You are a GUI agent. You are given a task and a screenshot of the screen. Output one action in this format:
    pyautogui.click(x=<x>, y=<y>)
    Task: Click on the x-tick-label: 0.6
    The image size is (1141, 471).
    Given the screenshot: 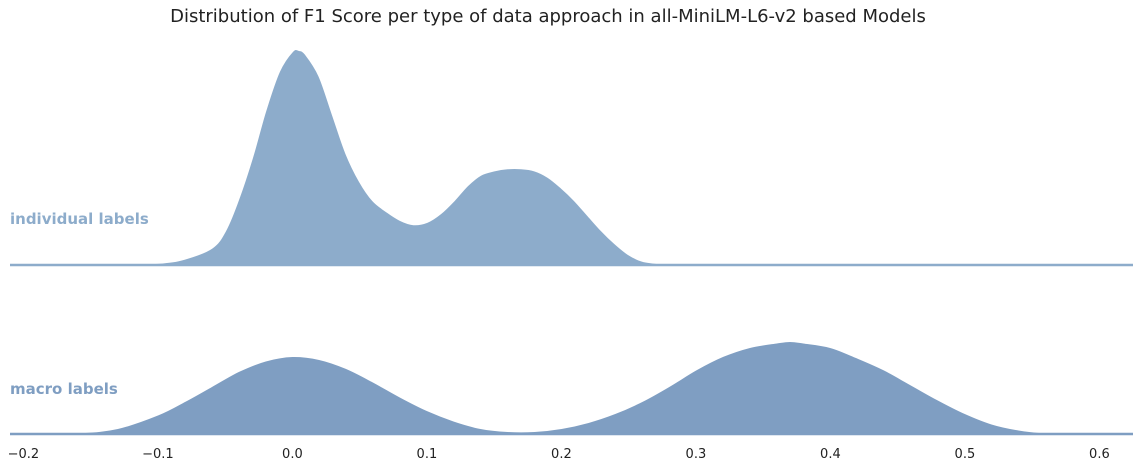 What is the action you would take?
    pyautogui.click(x=1099, y=454)
    